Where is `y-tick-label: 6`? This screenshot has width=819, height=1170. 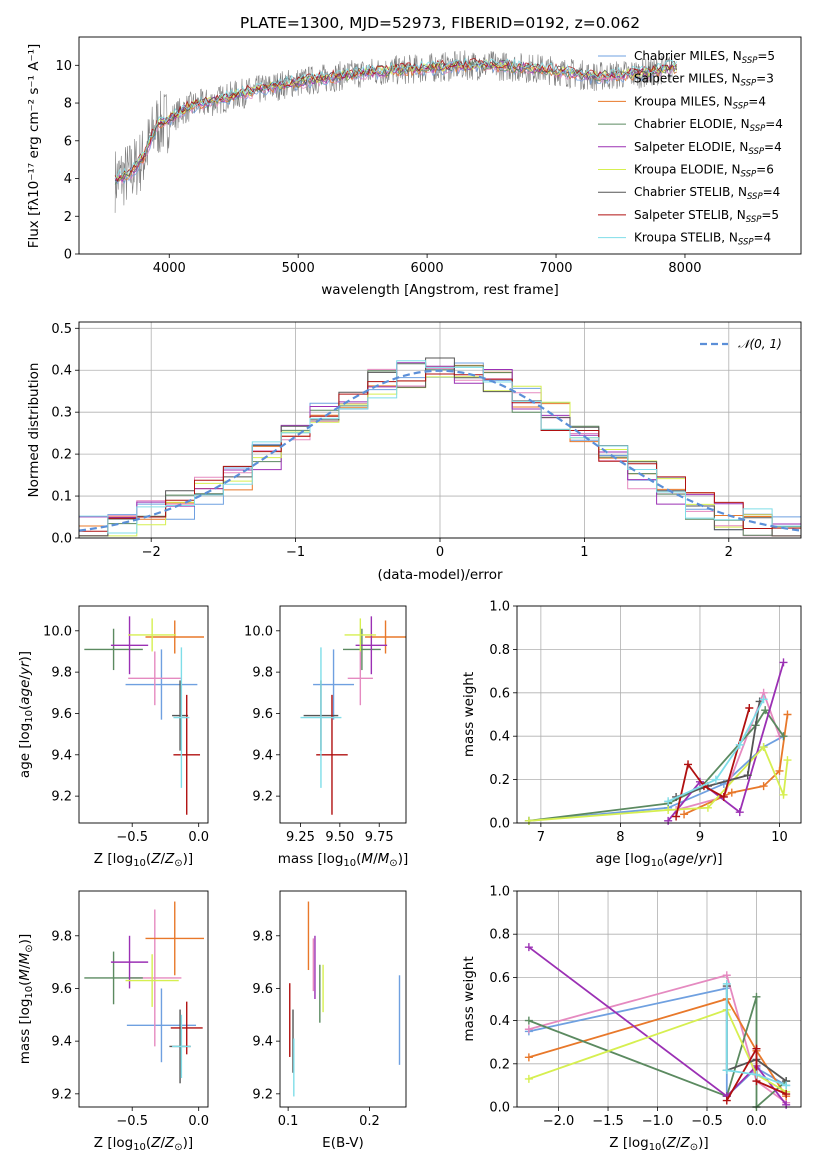 y-tick-label: 6 is located at coordinates (68, 141).